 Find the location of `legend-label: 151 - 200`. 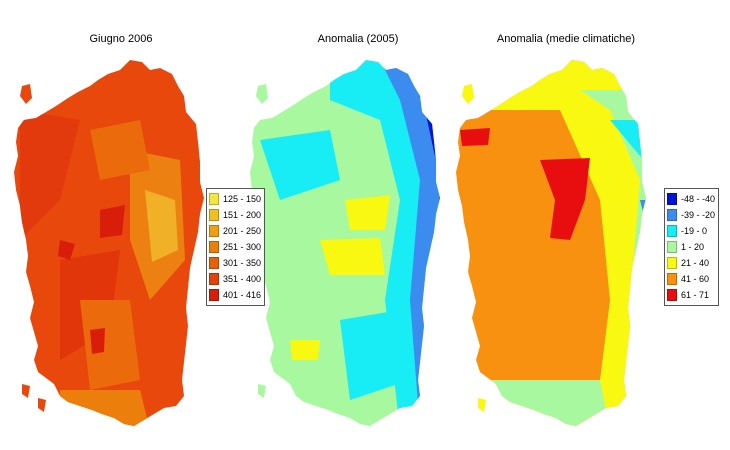

legend-label: 151 - 200 is located at coordinates (242, 215).